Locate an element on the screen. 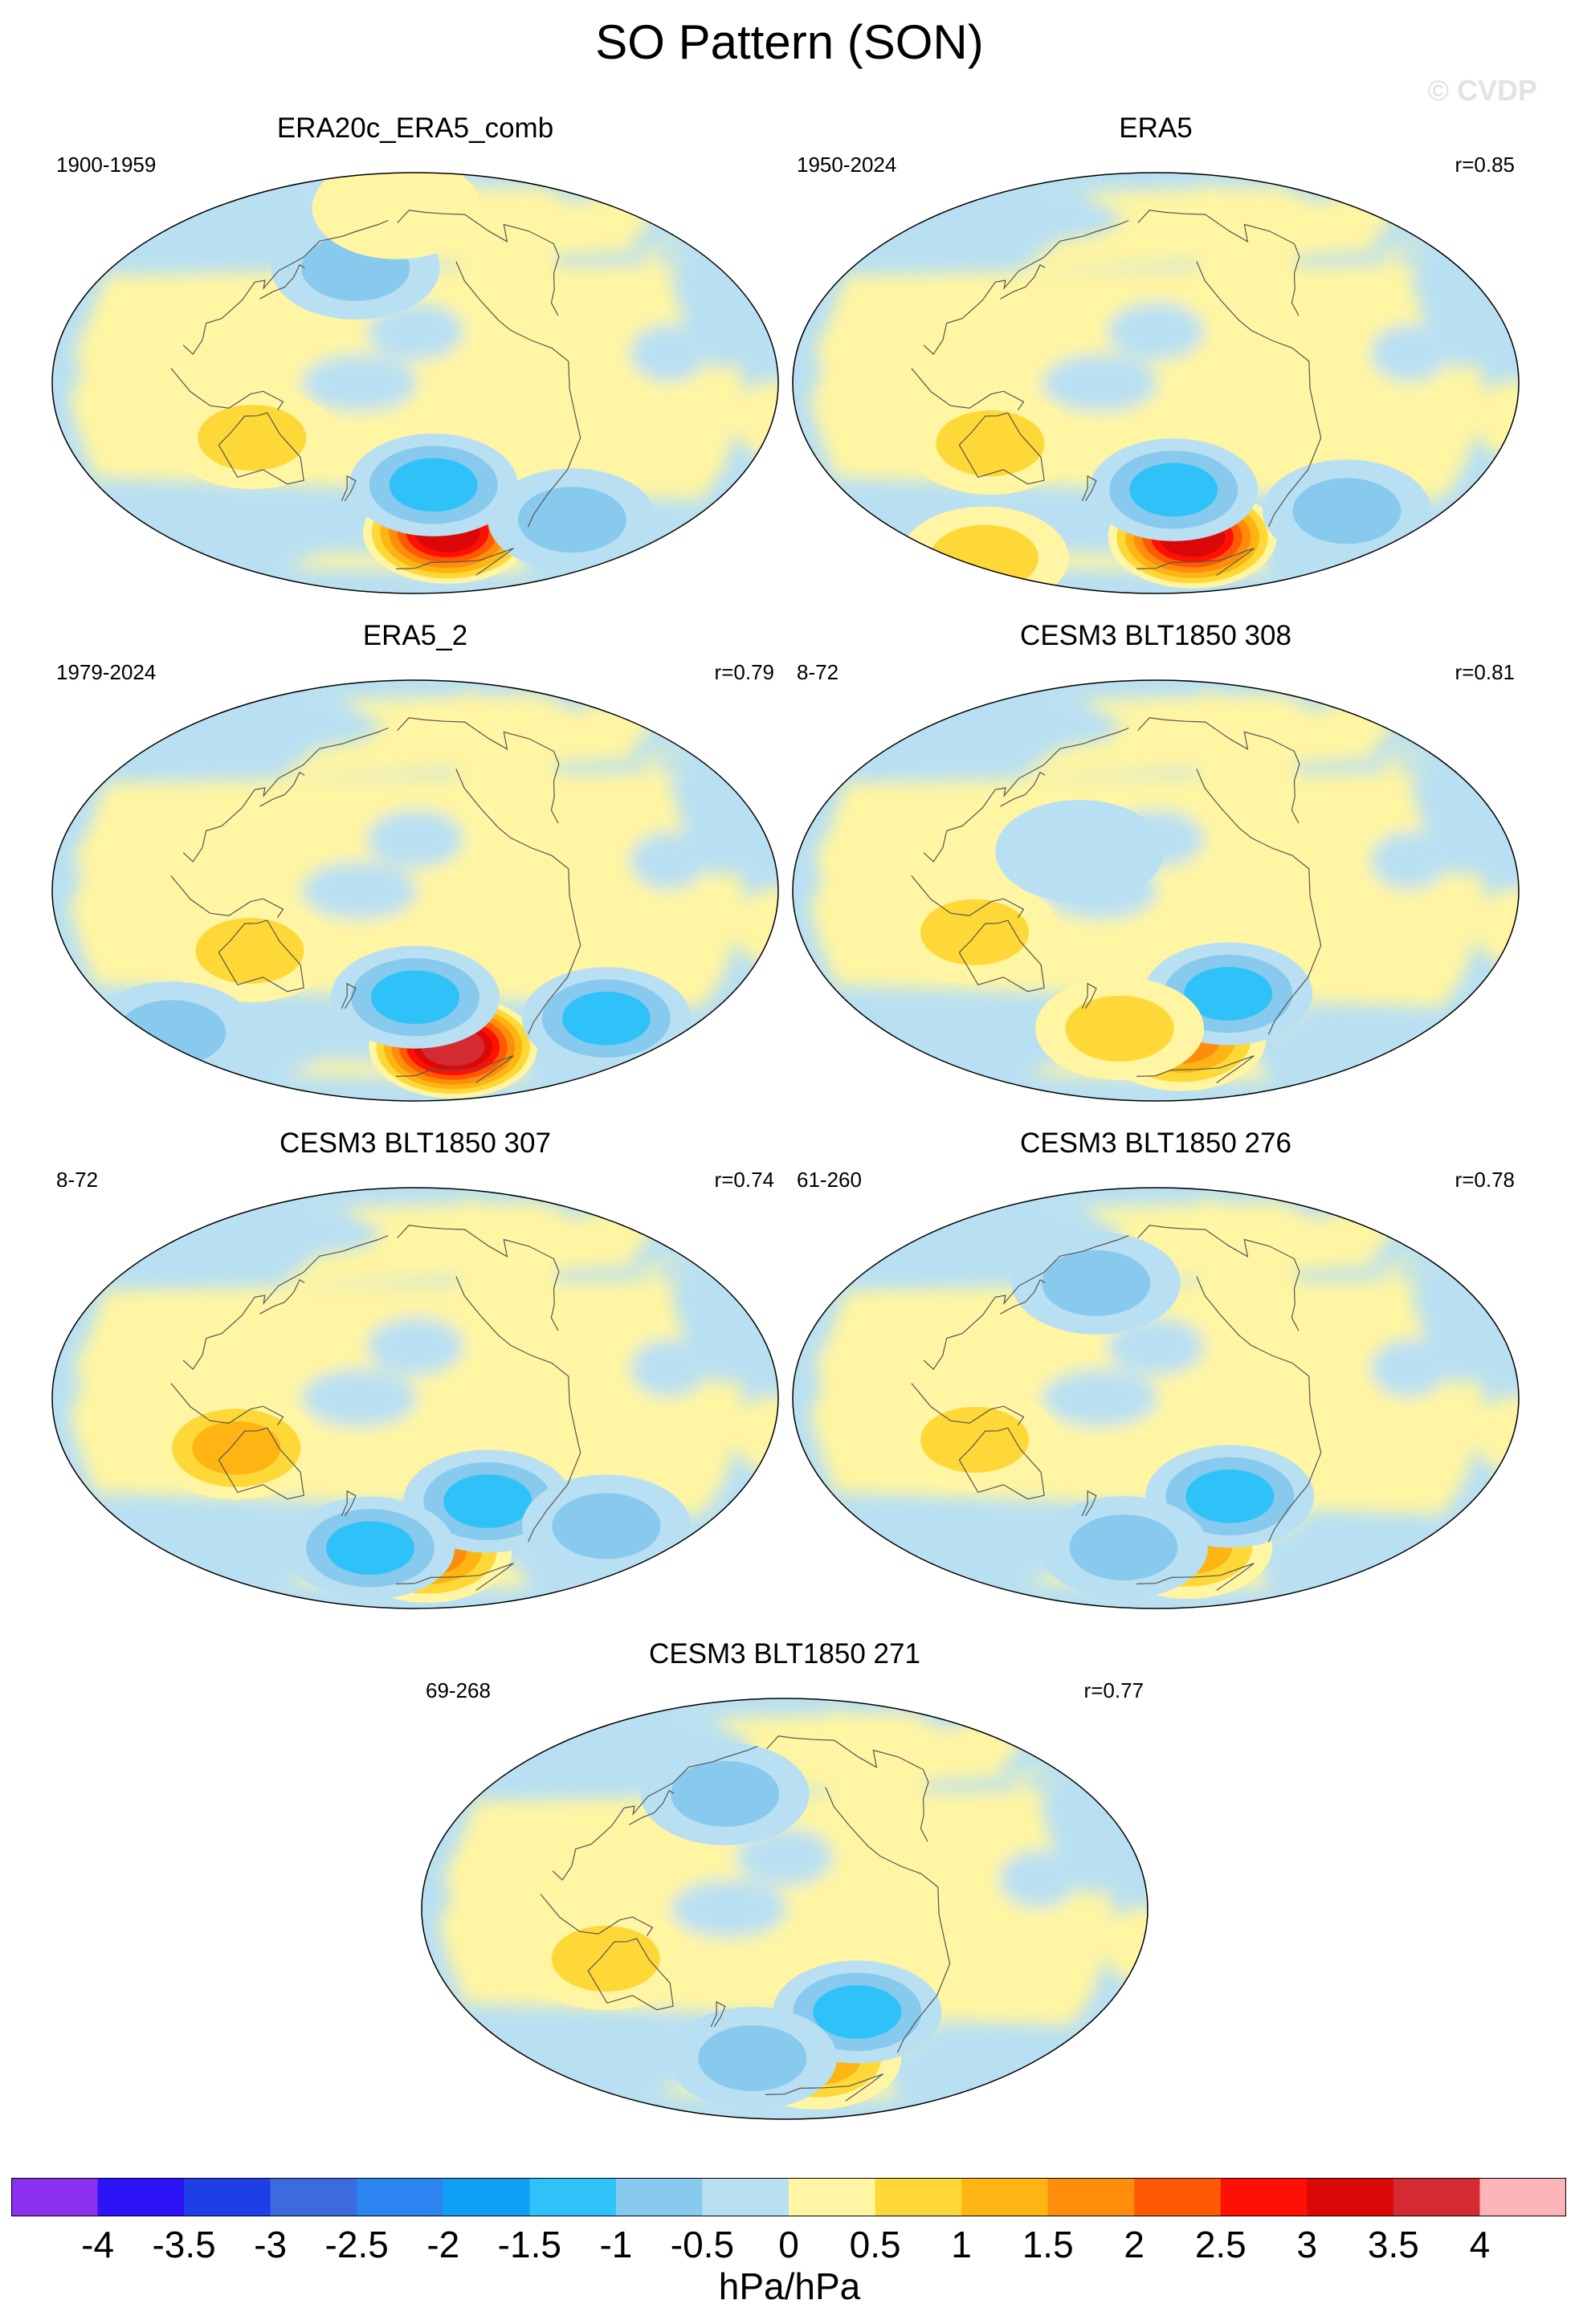 The width and height of the screenshot is (1579, 2324). panel-title: CESM3 BLT1850 276 is located at coordinates (1155, 1143).